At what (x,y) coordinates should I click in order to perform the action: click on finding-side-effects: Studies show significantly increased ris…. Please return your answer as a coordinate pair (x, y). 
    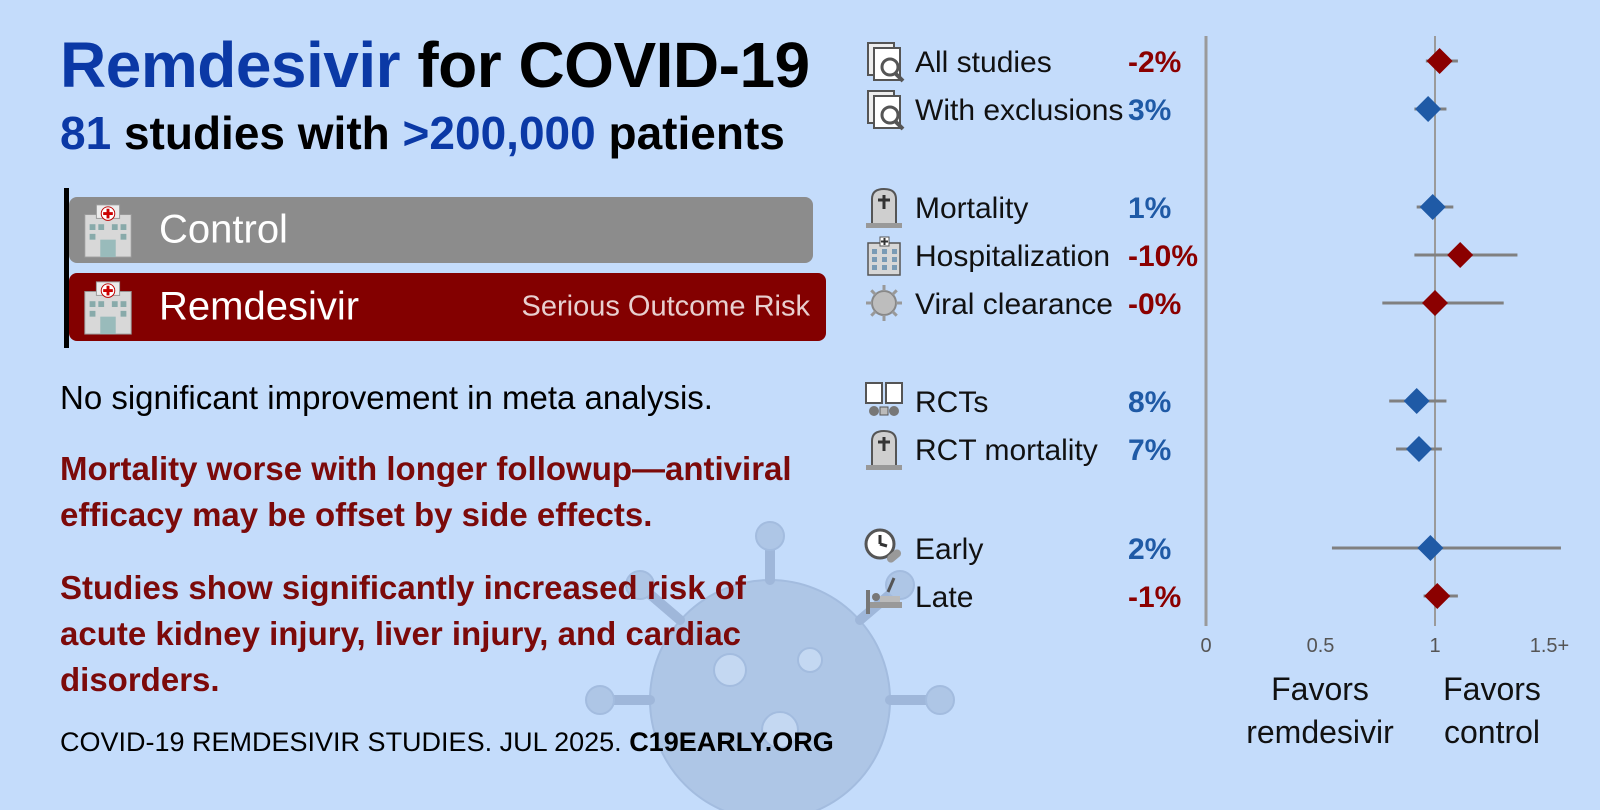
    Looking at the image, I should click on (403, 633).